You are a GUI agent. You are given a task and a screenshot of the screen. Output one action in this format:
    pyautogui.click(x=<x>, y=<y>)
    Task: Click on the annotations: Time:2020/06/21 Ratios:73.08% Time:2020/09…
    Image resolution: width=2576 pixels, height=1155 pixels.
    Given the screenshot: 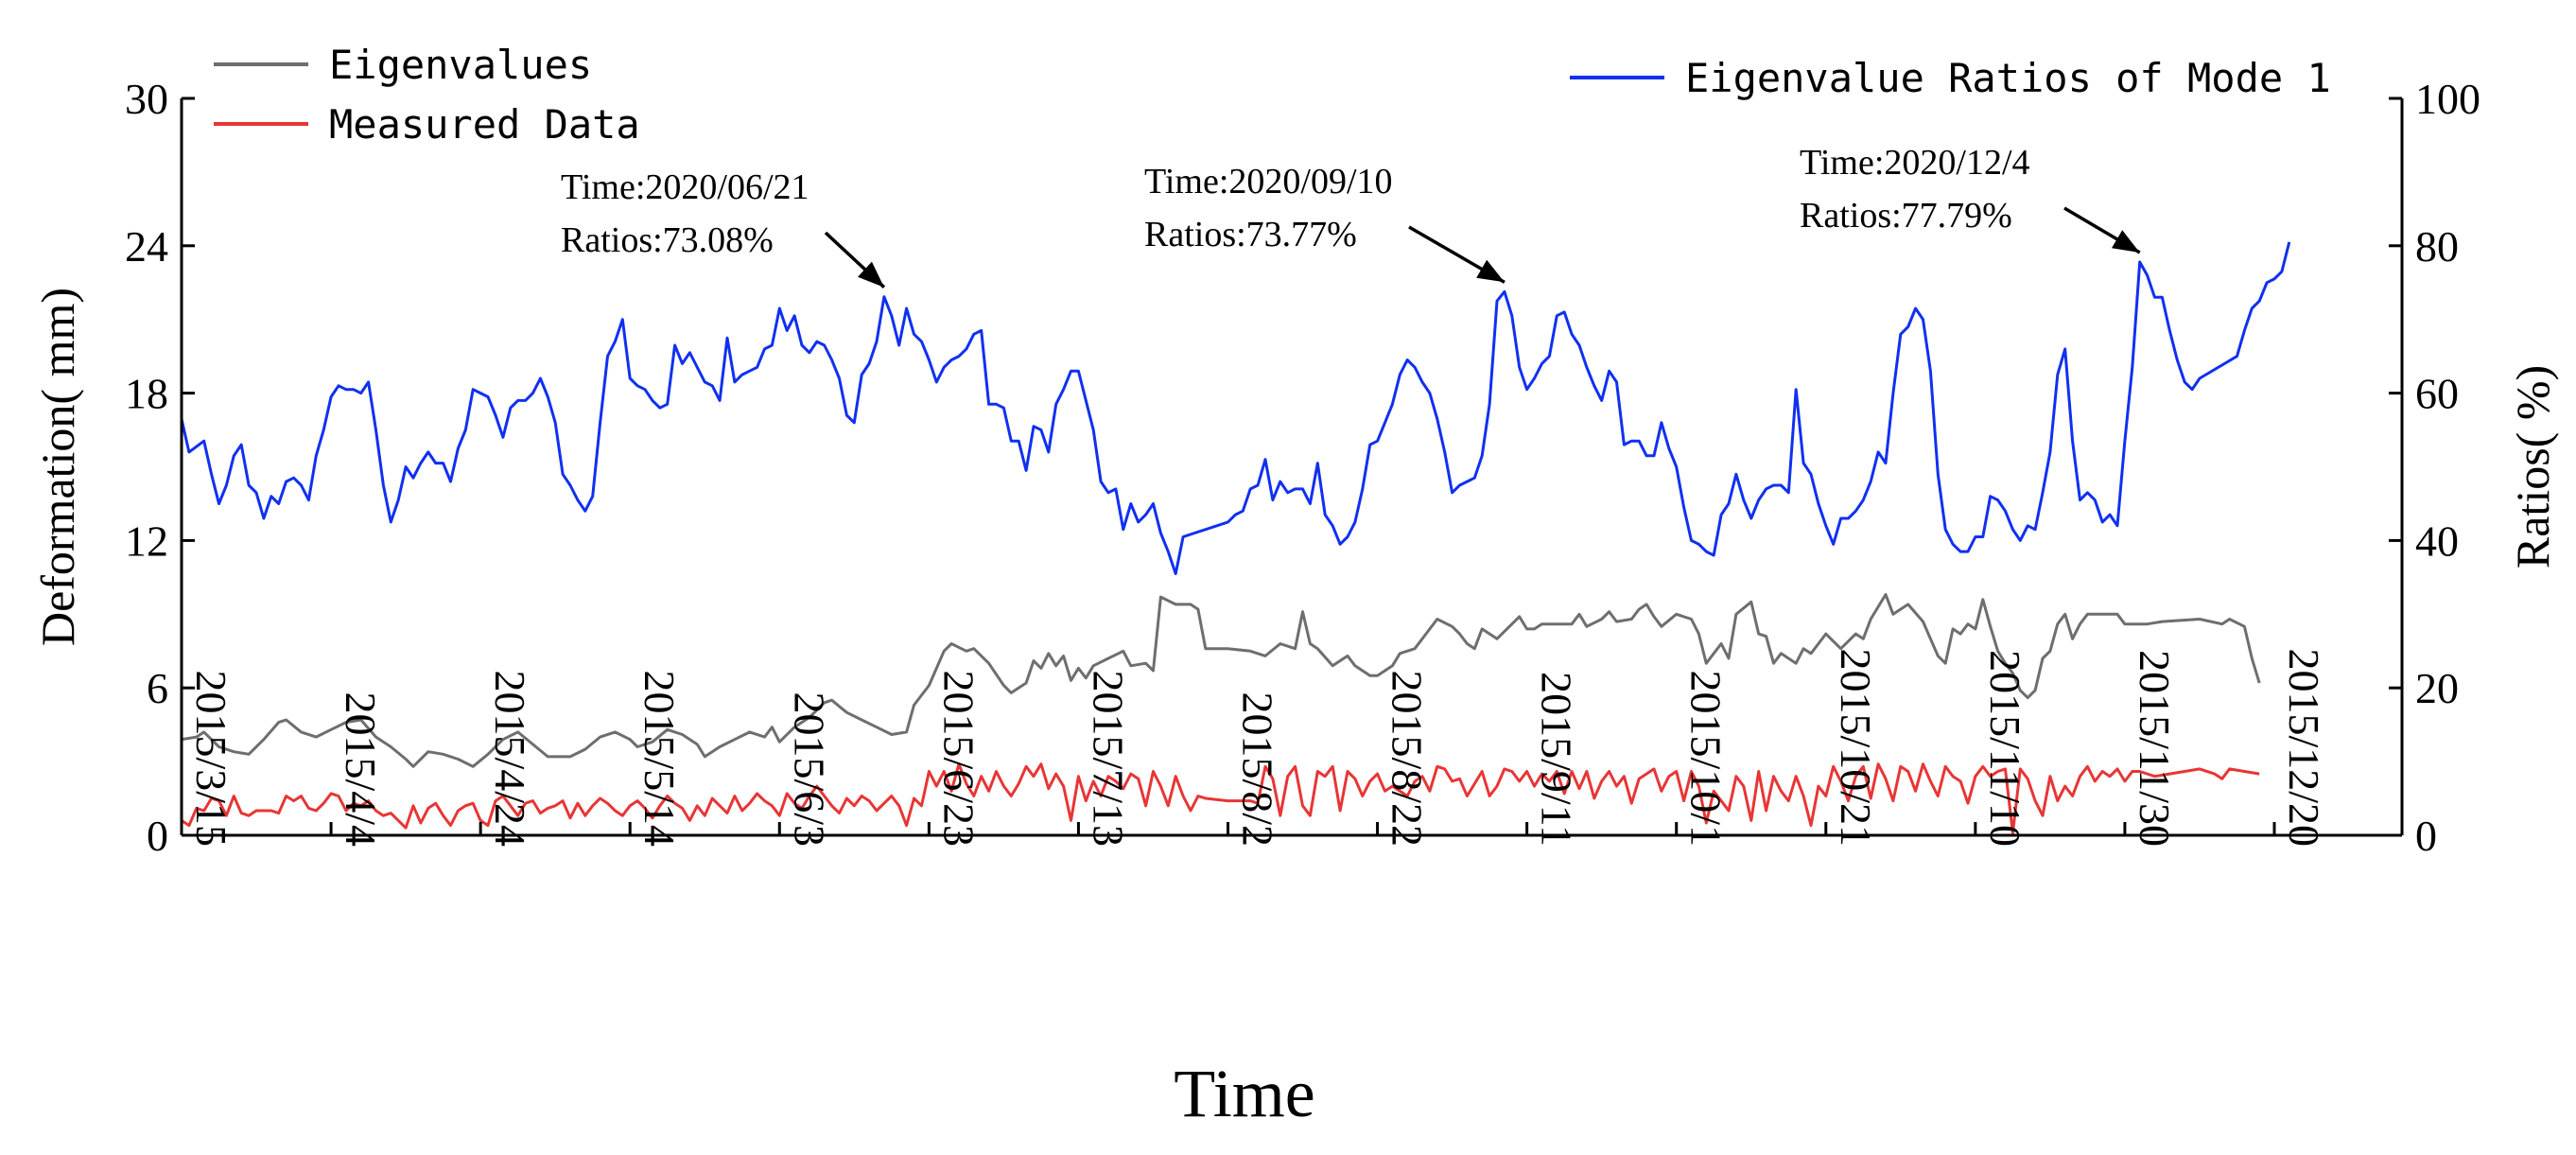 What is the action you would take?
    pyautogui.click(x=1351, y=216)
    